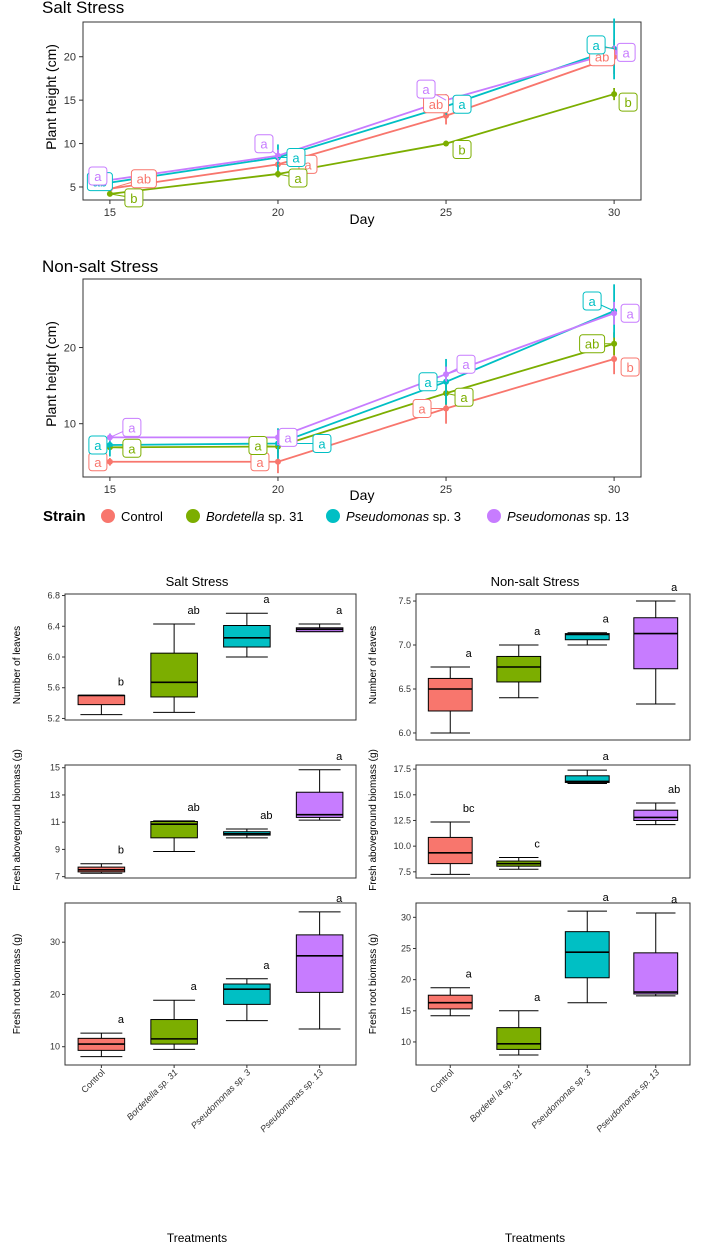  I want to click on x-axis-label: Day, so click(362, 495).